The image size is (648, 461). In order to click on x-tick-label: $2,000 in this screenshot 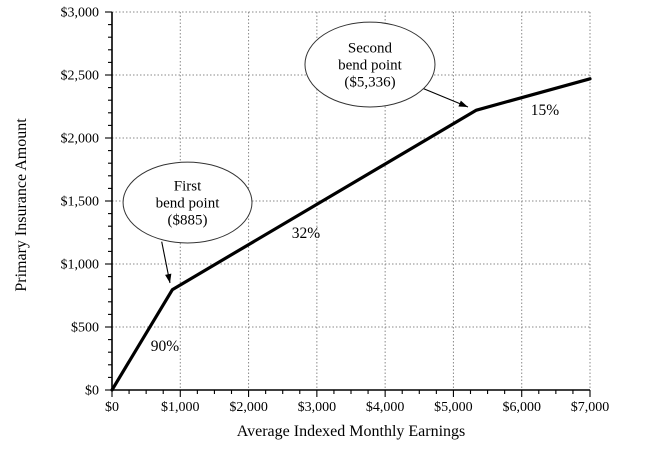, I will do `click(248, 407)`.